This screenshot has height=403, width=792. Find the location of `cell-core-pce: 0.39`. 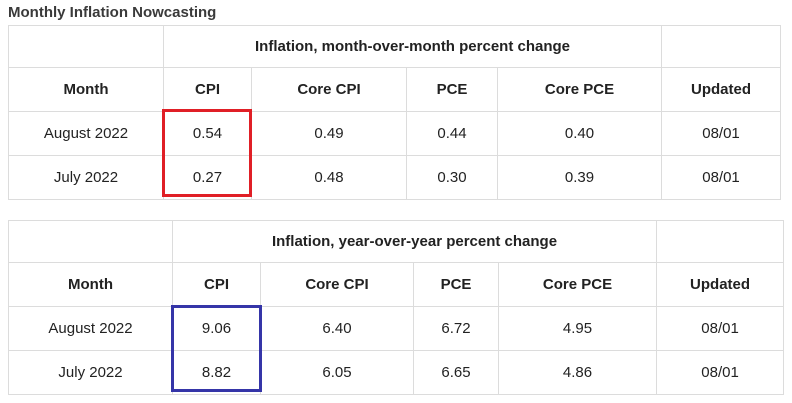

cell-core-pce: 0.39 is located at coordinates (579, 177).